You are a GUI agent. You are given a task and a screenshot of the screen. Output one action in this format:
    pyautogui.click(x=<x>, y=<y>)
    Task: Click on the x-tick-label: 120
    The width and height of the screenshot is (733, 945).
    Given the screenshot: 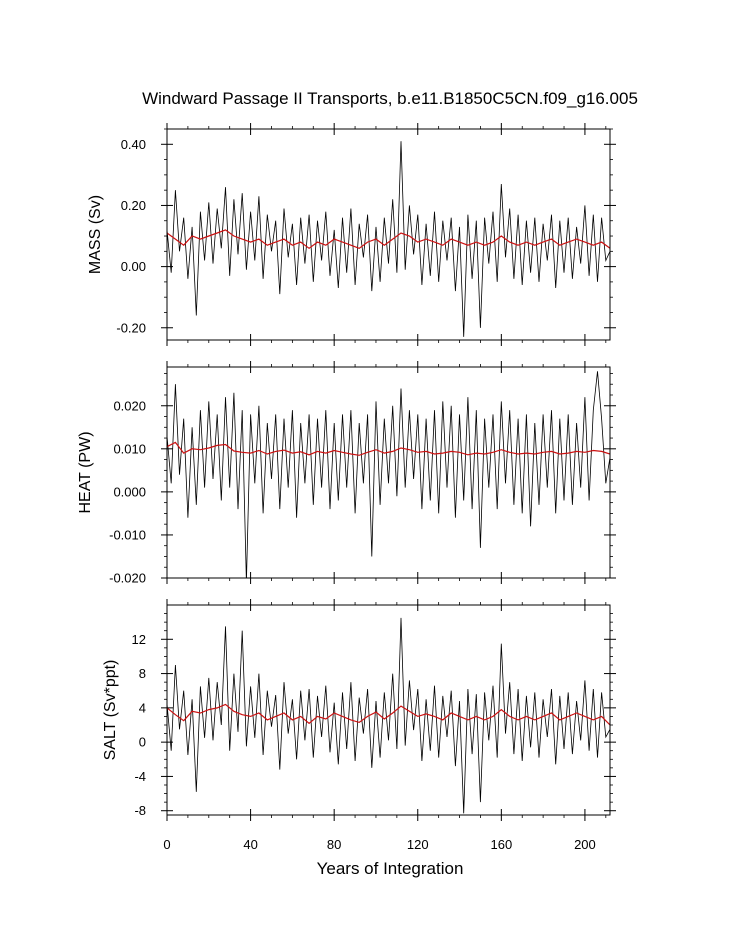 What is the action you would take?
    pyautogui.click(x=418, y=844)
    